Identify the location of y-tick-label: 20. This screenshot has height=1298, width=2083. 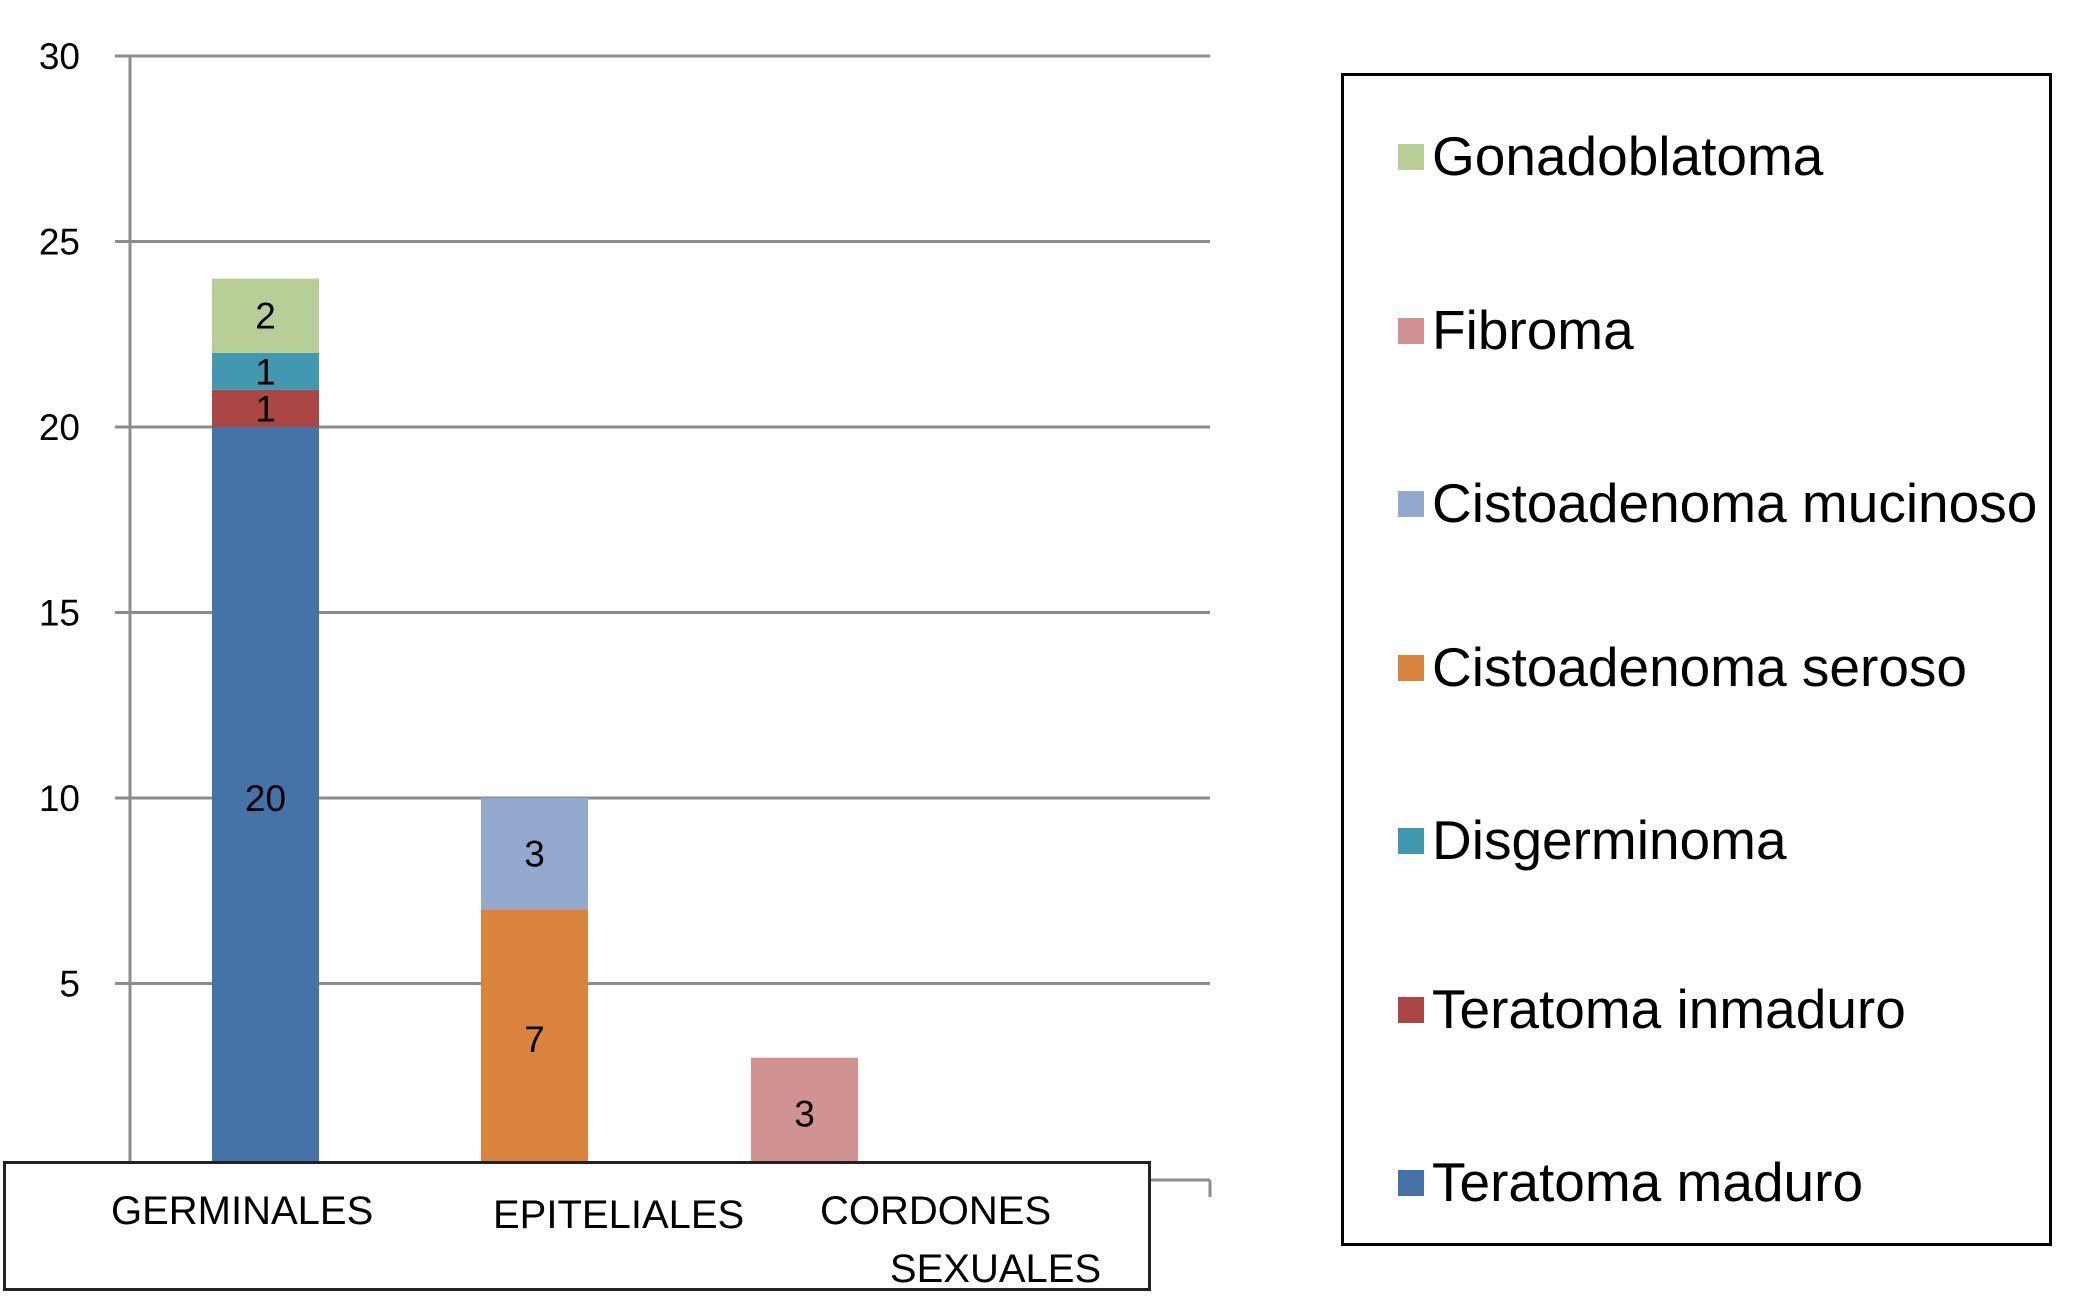
(59, 427).